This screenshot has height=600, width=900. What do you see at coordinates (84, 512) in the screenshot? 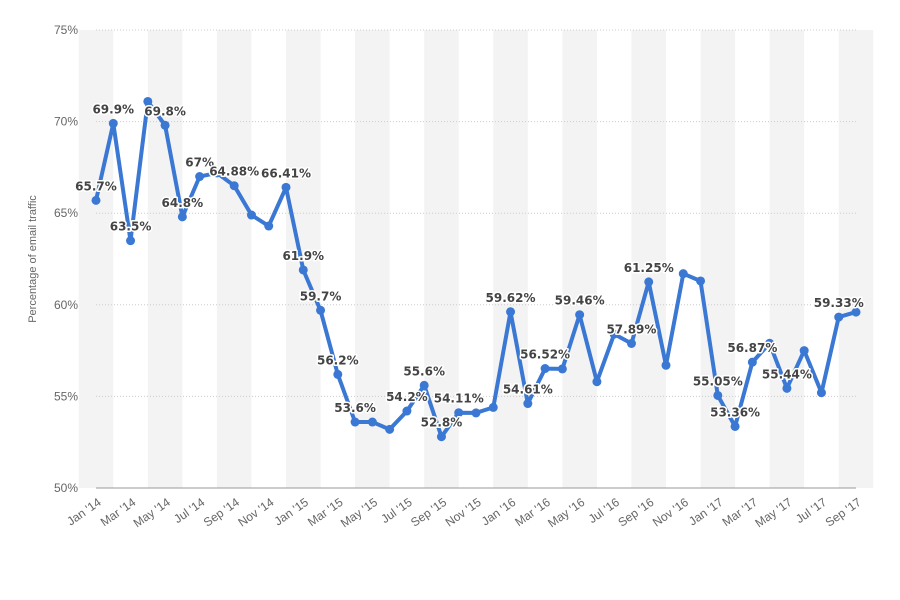
I see `x-tick-label: Jan '14` at bounding box center [84, 512].